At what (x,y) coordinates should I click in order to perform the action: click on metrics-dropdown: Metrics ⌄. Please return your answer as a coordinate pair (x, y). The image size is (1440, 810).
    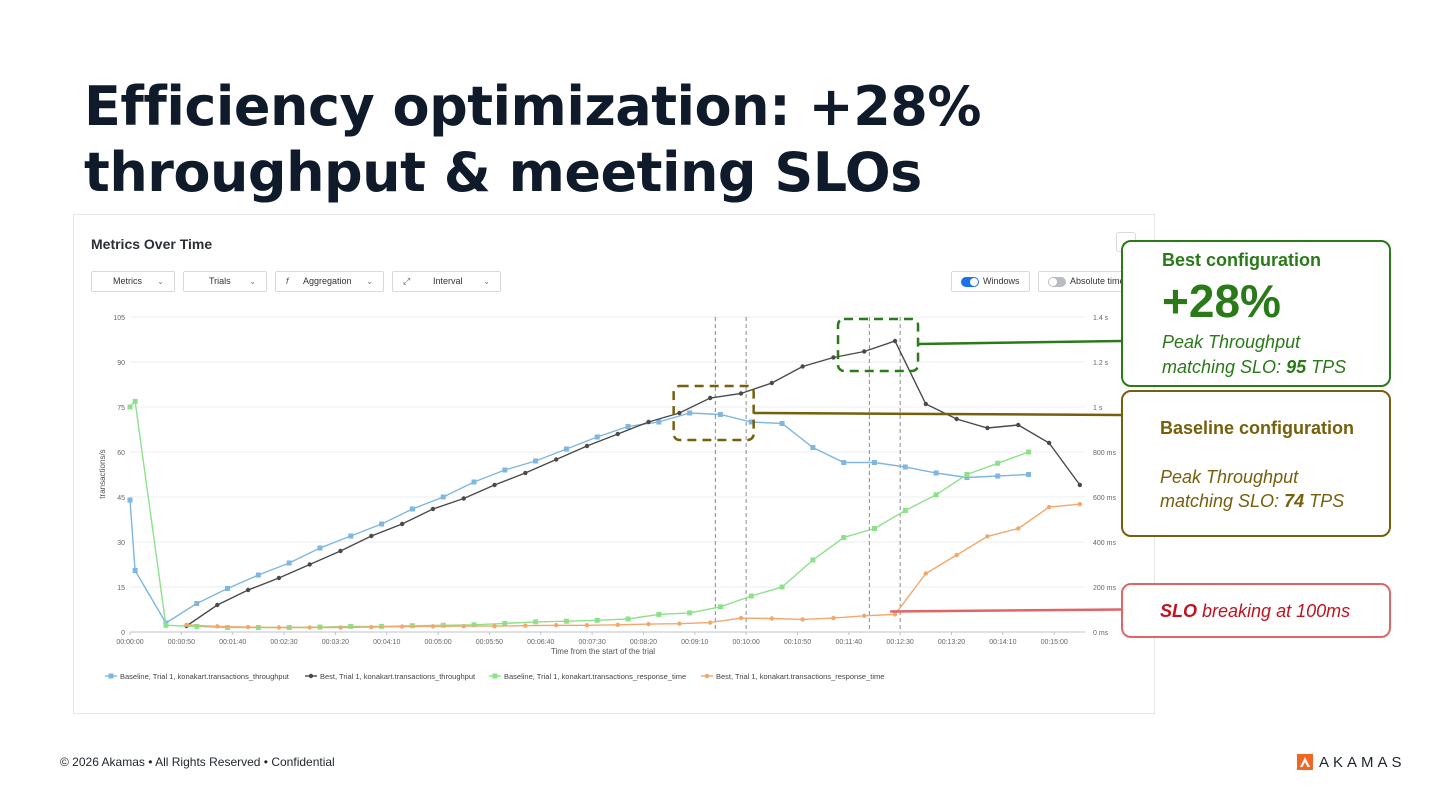
    Looking at the image, I should click on (133, 281).